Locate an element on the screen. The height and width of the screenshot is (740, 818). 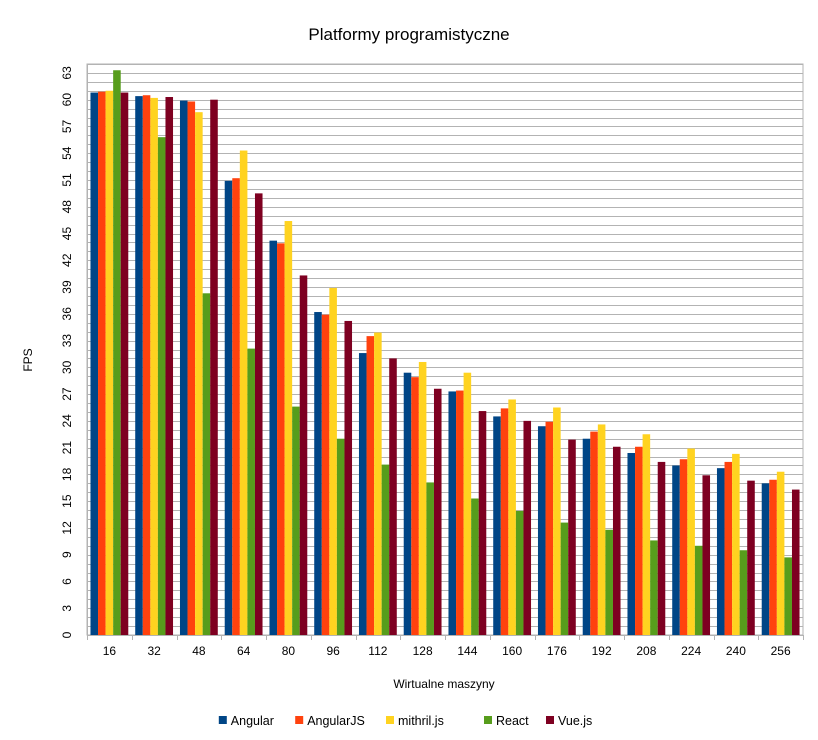
x-tick-label: 144 is located at coordinates (467, 651).